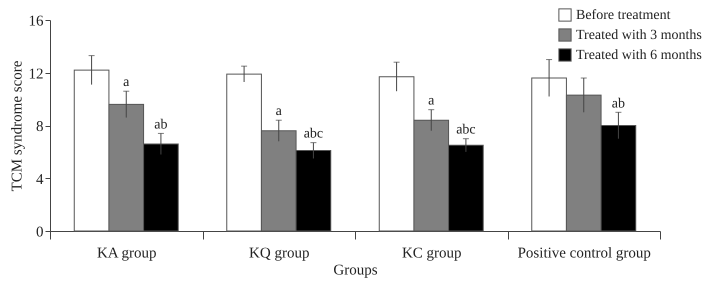 Image resolution: width=722 pixels, height=282 pixels. Describe the element at coordinates (623, 15) in the screenshot. I see `legend-label: Before treatment` at that location.